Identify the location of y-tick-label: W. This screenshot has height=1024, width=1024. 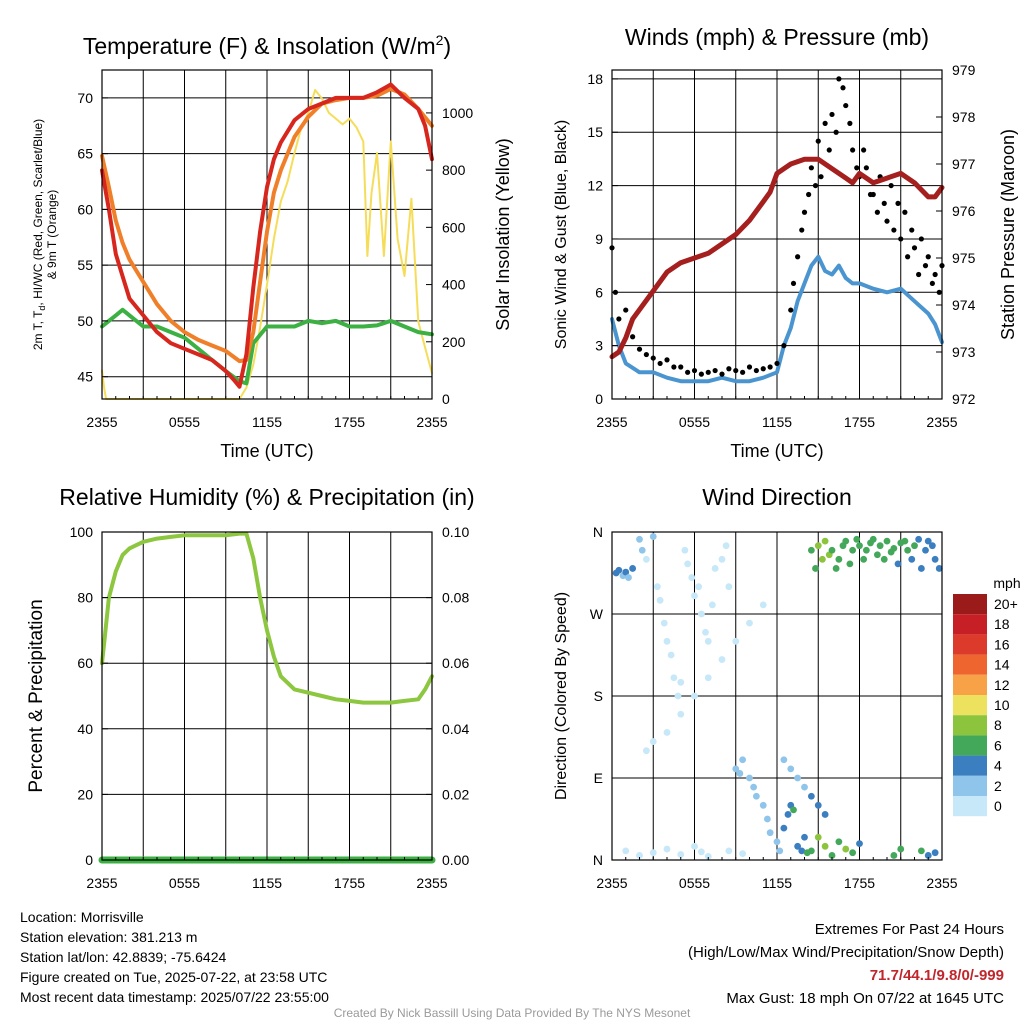
(597, 614).